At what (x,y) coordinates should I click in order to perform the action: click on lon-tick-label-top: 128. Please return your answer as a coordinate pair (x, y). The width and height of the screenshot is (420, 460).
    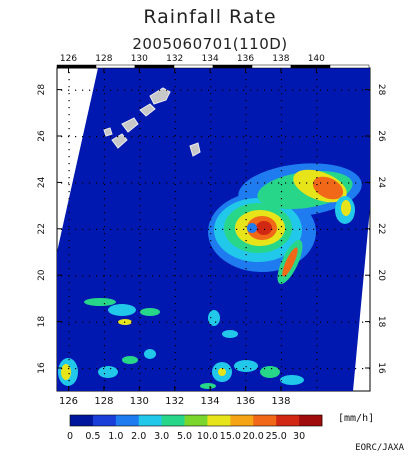
    Looking at the image, I should click on (103, 59).